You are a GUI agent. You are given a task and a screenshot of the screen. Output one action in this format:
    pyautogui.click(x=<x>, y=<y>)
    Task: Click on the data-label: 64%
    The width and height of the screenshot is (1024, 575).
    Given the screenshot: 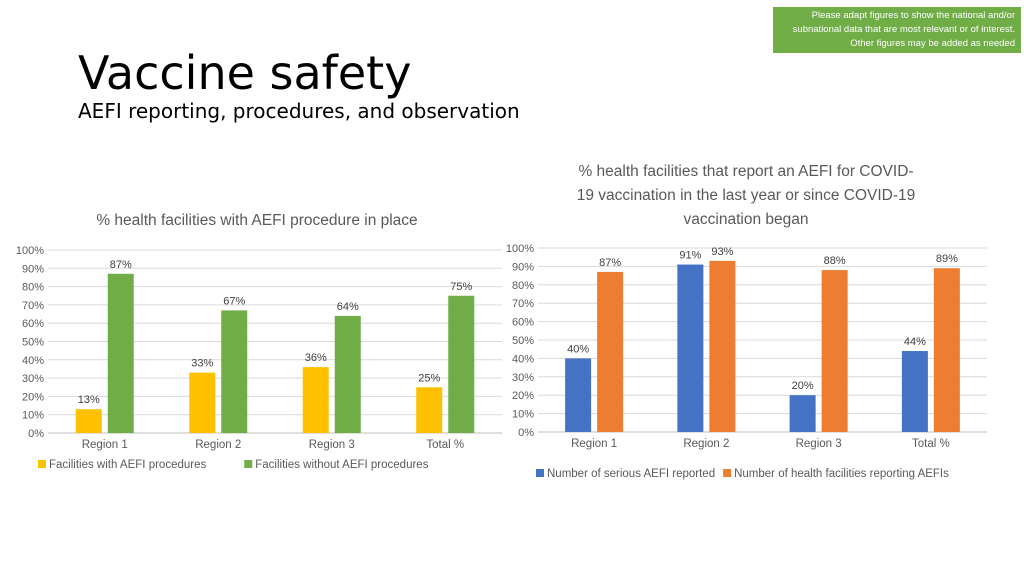 What is the action you would take?
    pyautogui.click(x=348, y=307)
    